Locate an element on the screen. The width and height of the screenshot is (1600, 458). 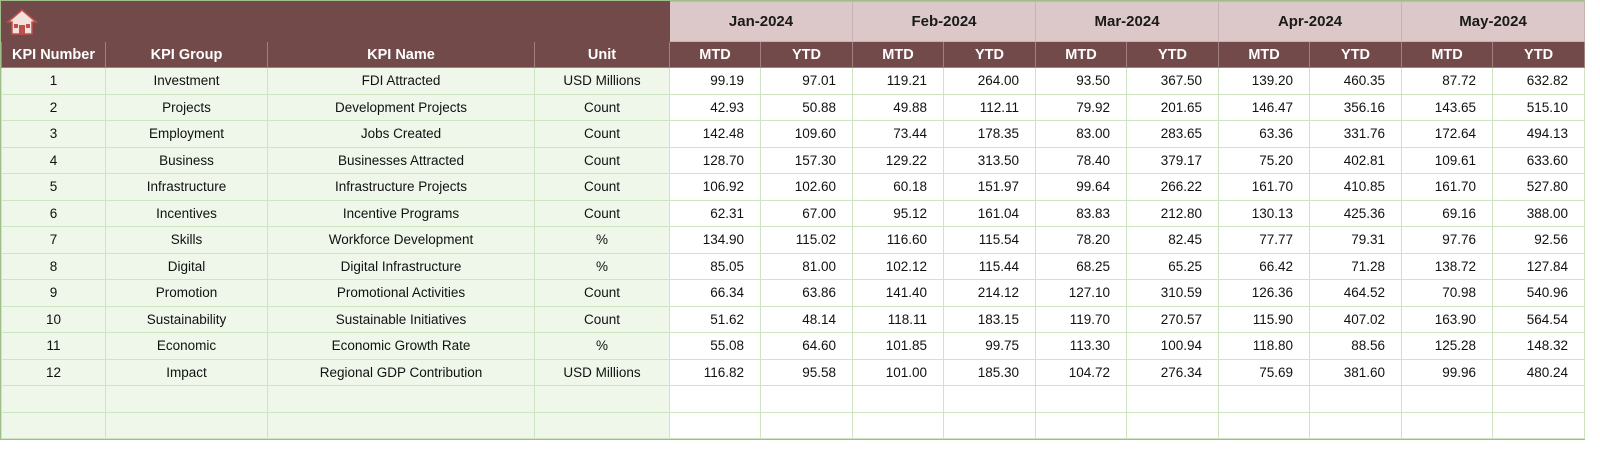
value-cell: 185.30 is located at coordinates (989, 372).